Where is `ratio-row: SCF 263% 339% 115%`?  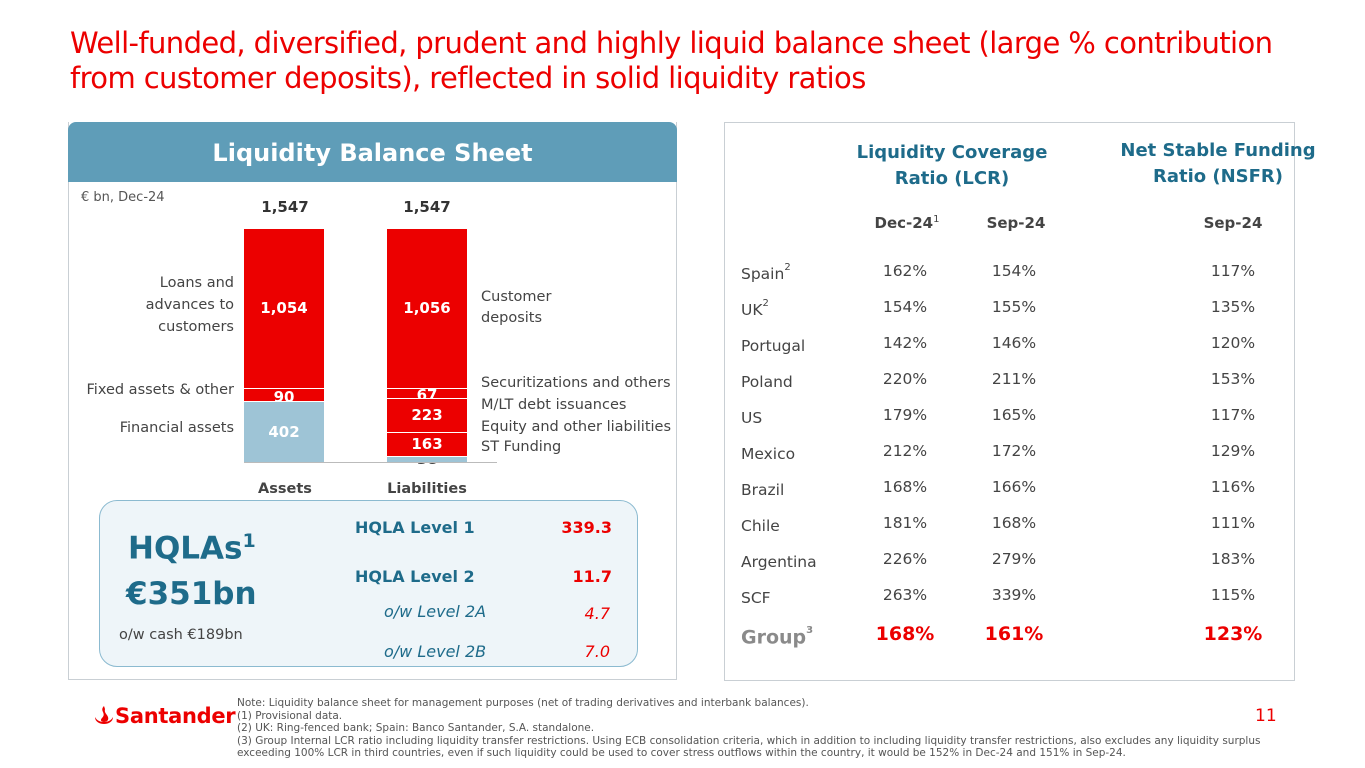 ratio-row: SCF 263% 339% 115% is located at coordinates (1011, 595).